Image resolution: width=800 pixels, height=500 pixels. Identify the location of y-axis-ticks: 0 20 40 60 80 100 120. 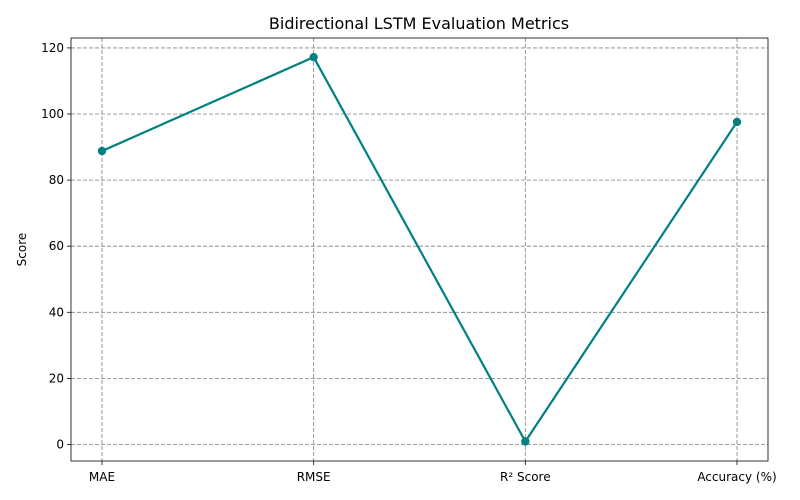
(56, 246).